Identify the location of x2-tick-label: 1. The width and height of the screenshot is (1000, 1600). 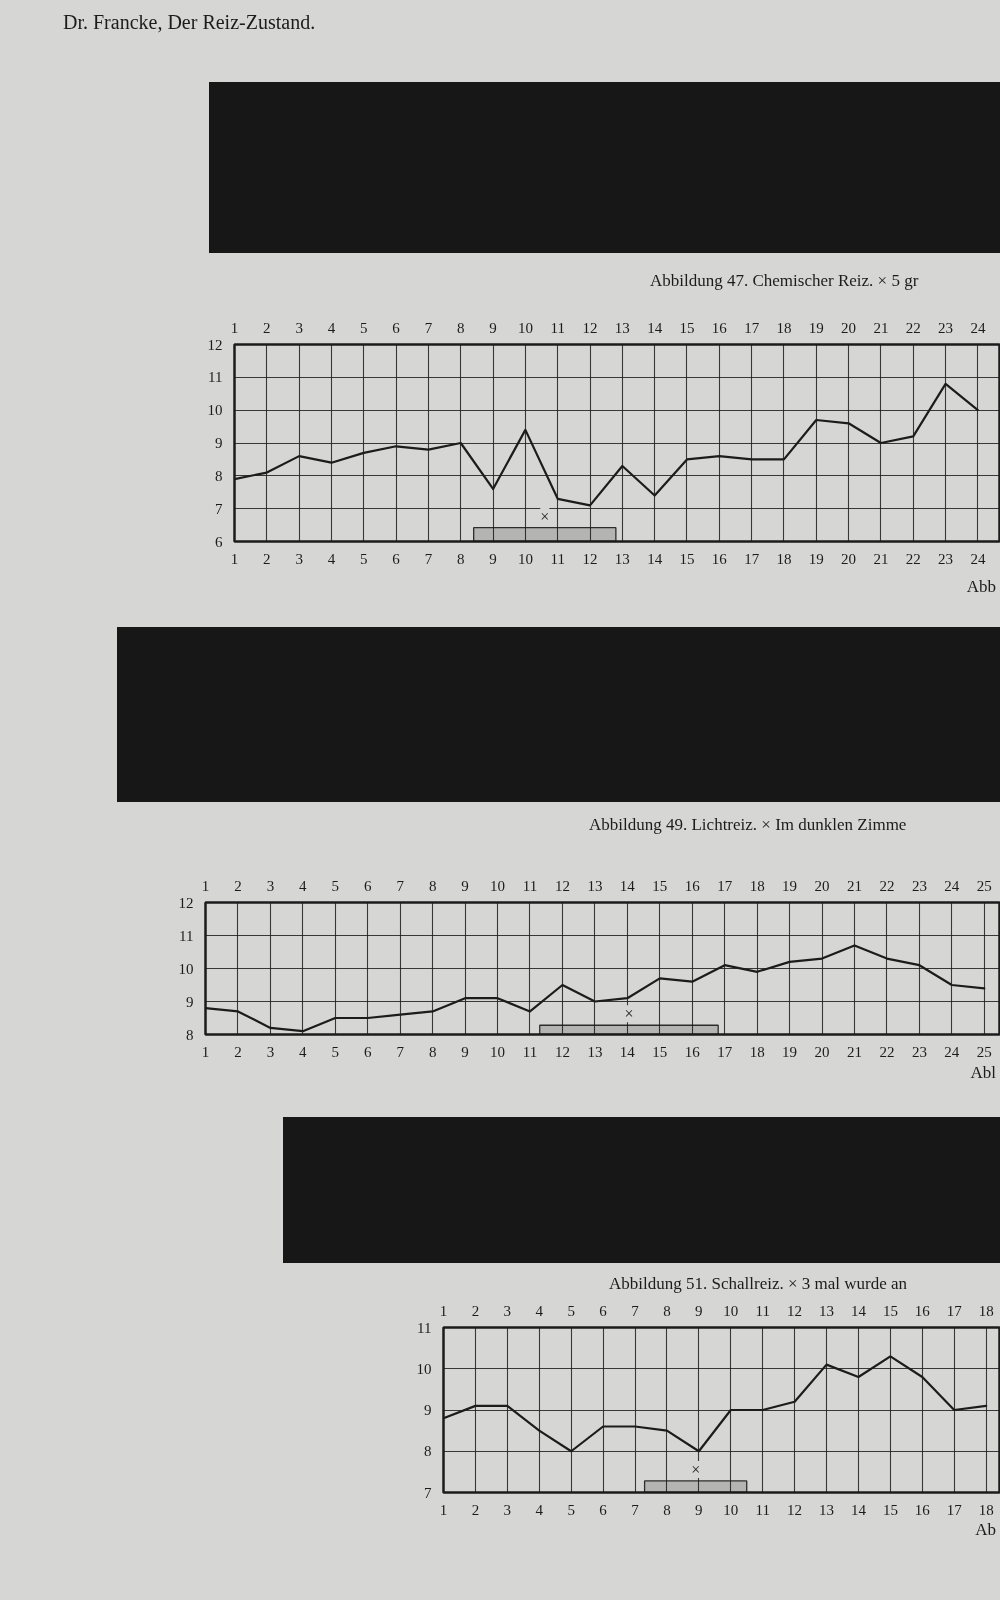
(234, 327).